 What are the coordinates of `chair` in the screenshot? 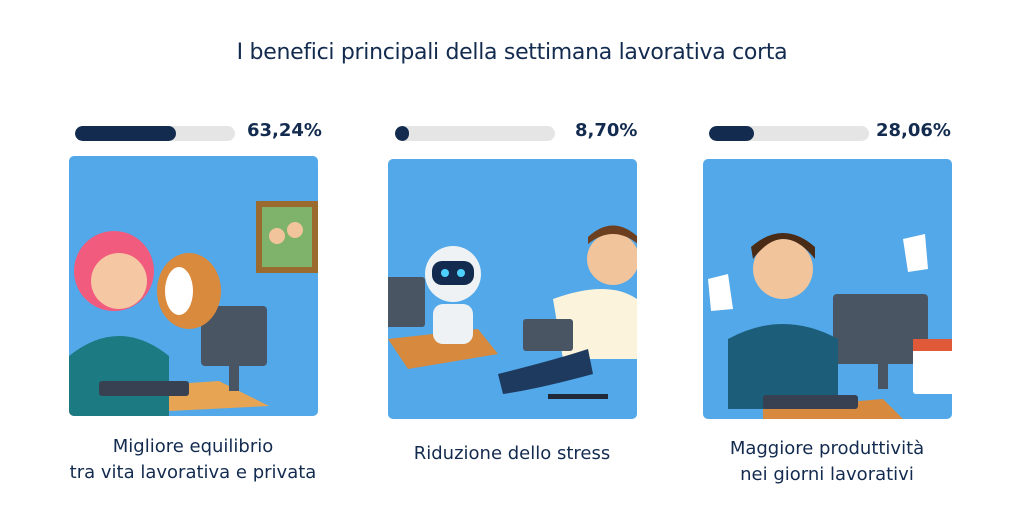 It's located at (578, 396).